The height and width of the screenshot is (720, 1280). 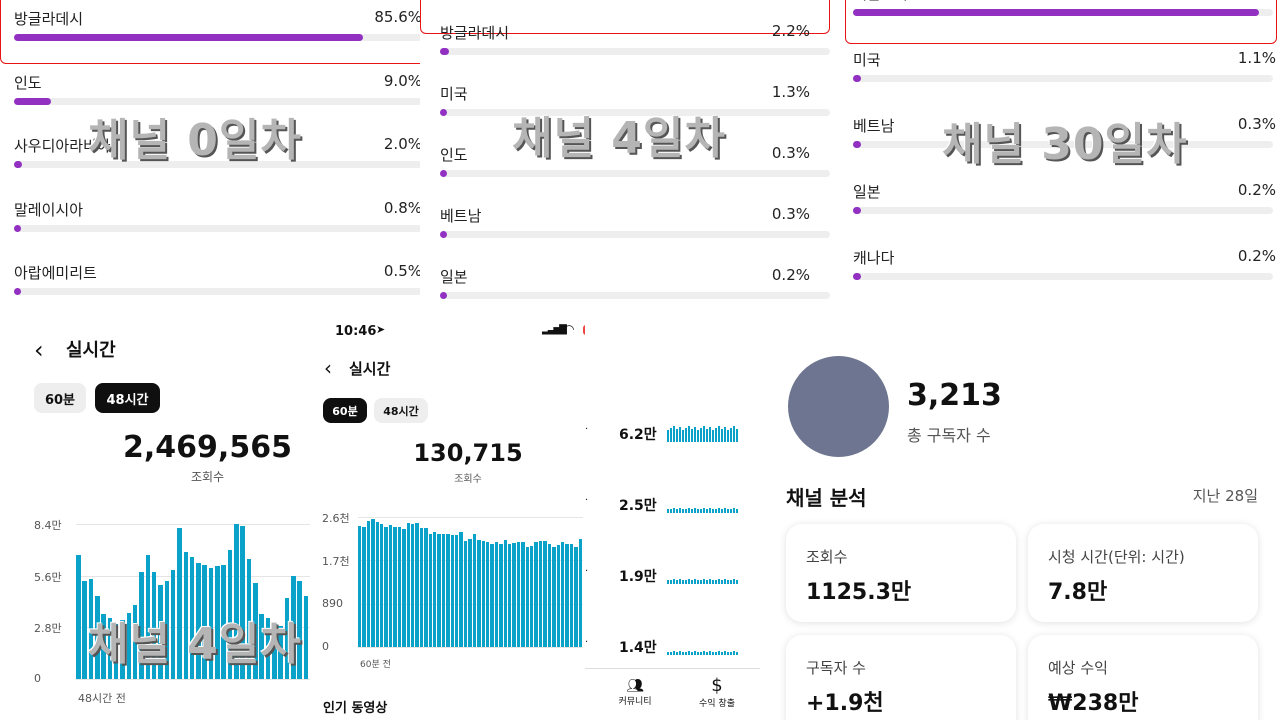 What do you see at coordinates (468, 479) in the screenshot?
I see `view-count-label: 조회수` at bounding box center [468, 479].